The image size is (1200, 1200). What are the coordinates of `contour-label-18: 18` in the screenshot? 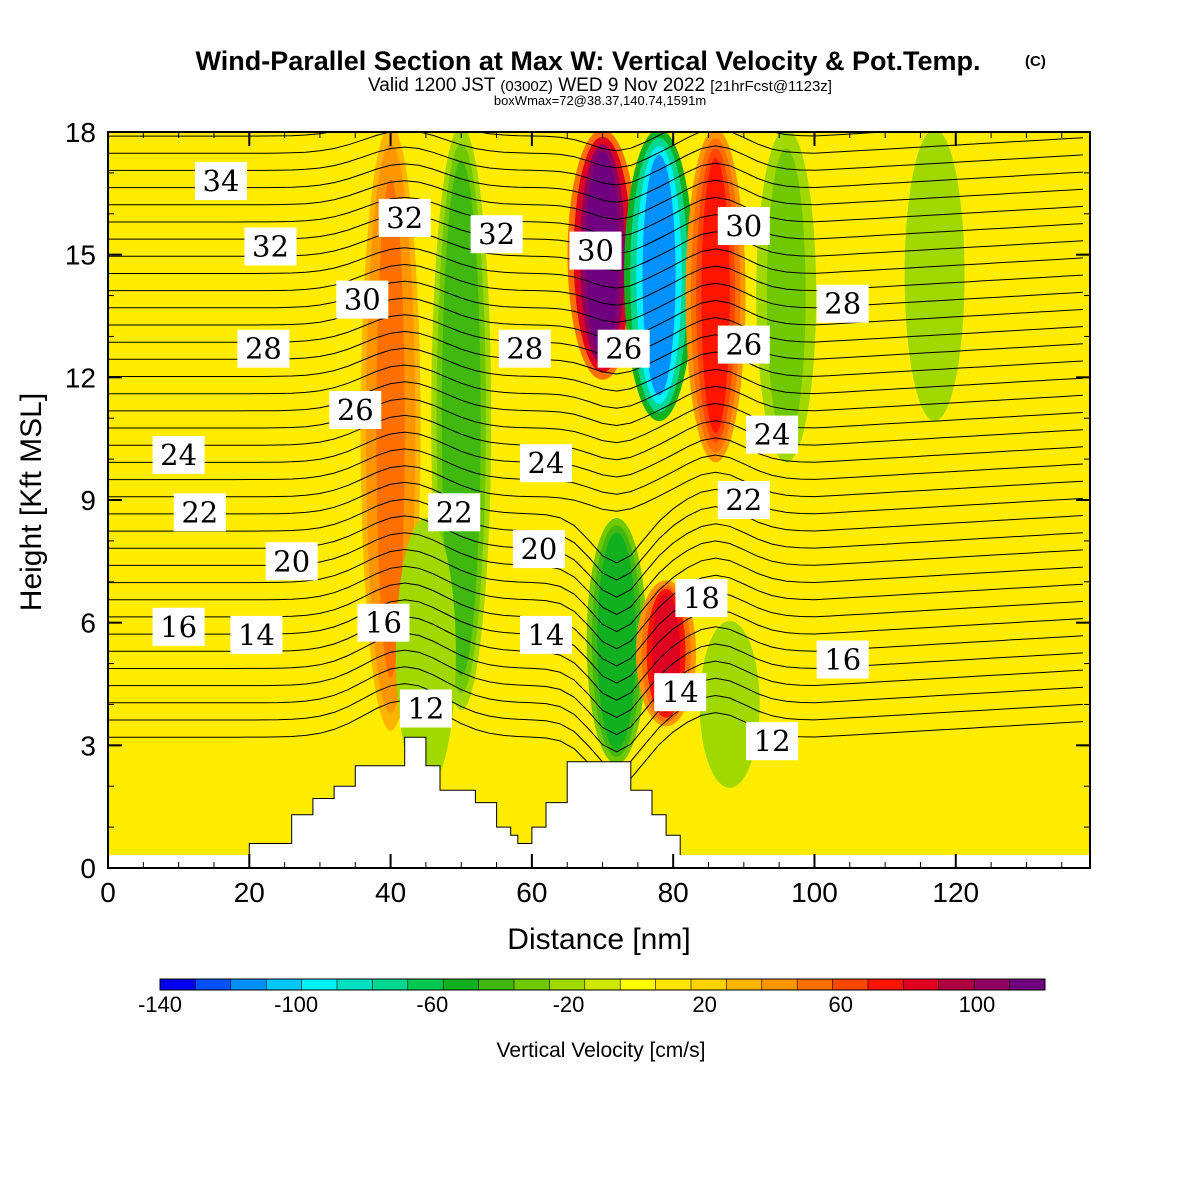 It's located at (701, 598).